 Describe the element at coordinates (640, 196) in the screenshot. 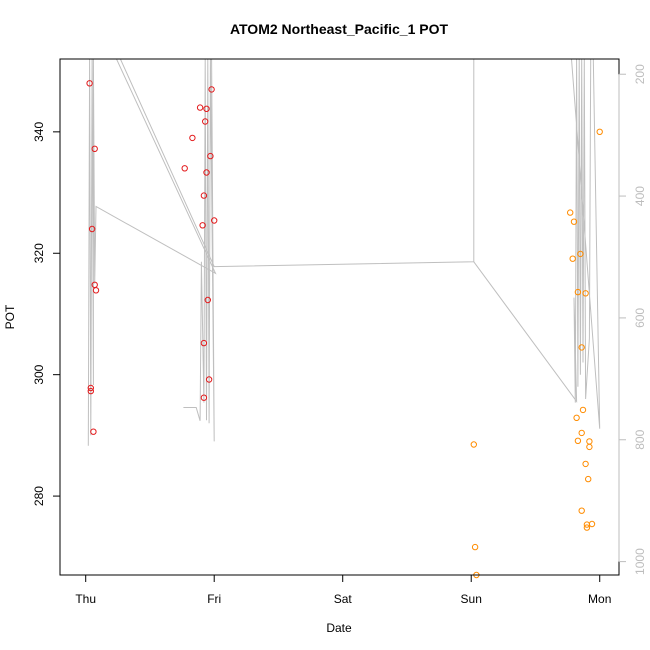

I see `y2-tick-label-400: 400` at that location.